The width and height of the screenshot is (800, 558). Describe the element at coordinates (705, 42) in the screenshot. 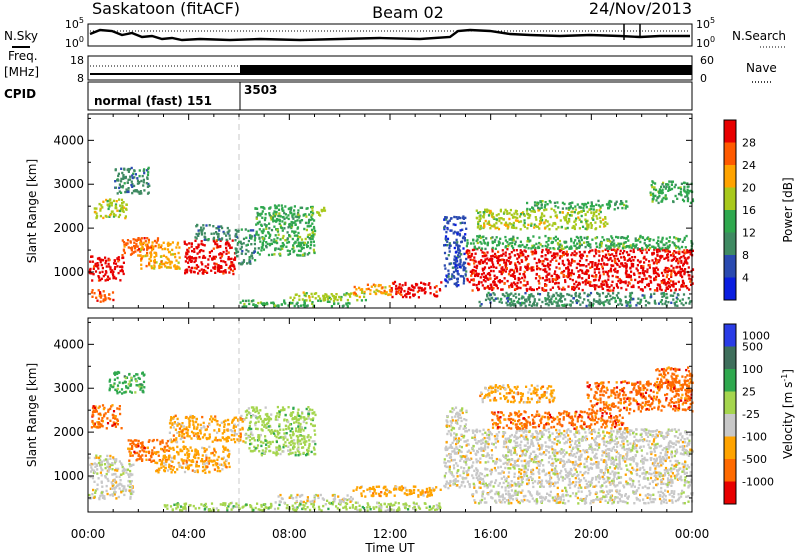

I see `noise-tick-low-right: 100` at that location.